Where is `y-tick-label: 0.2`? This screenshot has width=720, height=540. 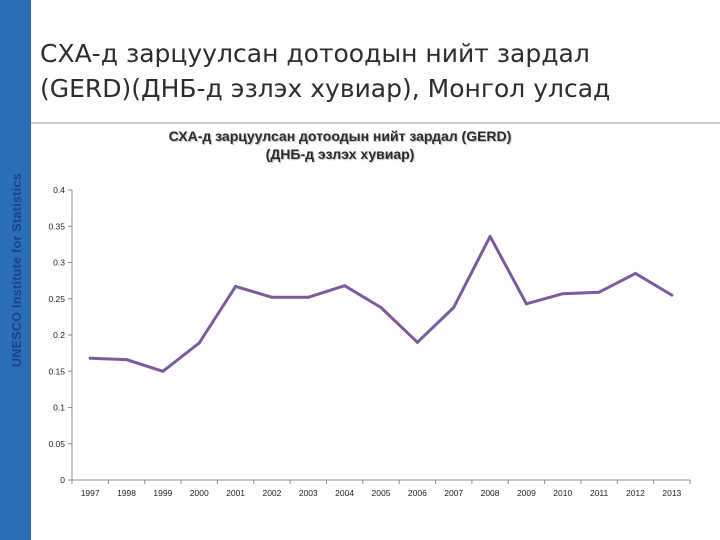
y-tick-label: 0.2 is located at coordinates (59, 335).